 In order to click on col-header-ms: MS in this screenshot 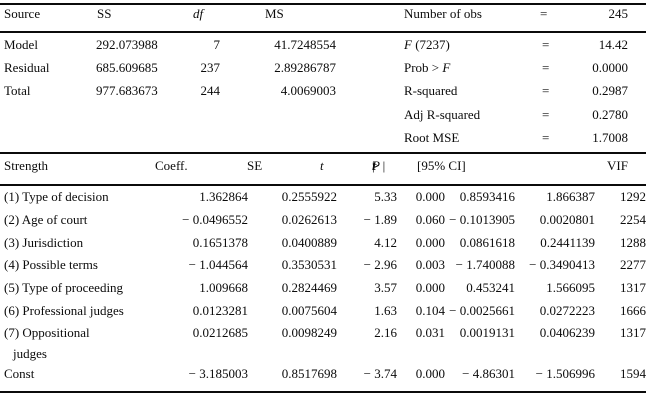, I will do `click(274, 13)`.